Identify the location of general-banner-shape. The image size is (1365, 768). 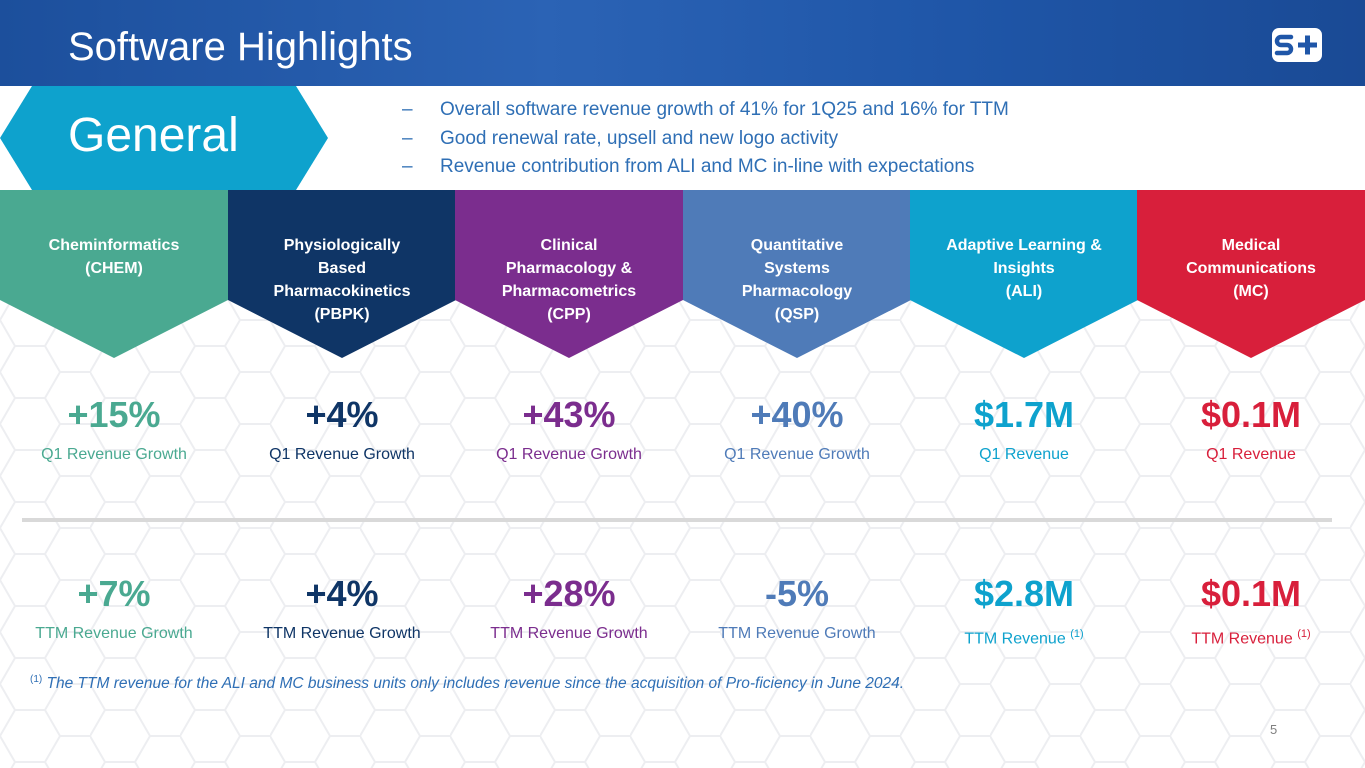
(164, 138).